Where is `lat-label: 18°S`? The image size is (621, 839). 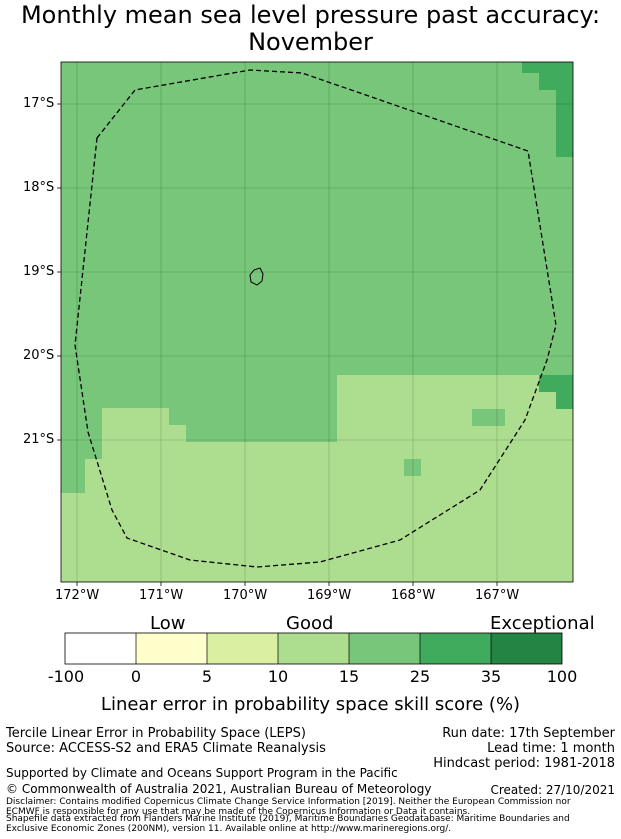
lat-label: 18°S is located at coordinates (39, 187).